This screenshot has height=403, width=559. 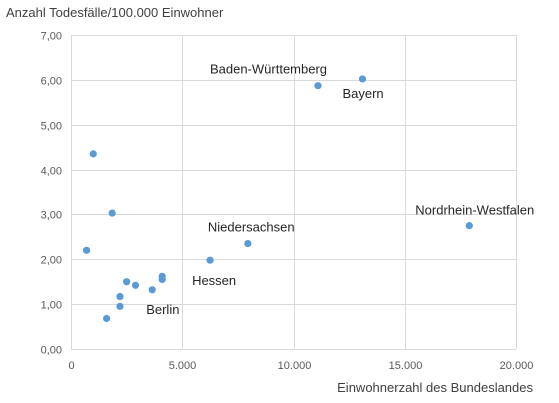 I want to click on x-axis-title: Einwohnerzahl des Bundeslandes, so click(x=435, y=387).